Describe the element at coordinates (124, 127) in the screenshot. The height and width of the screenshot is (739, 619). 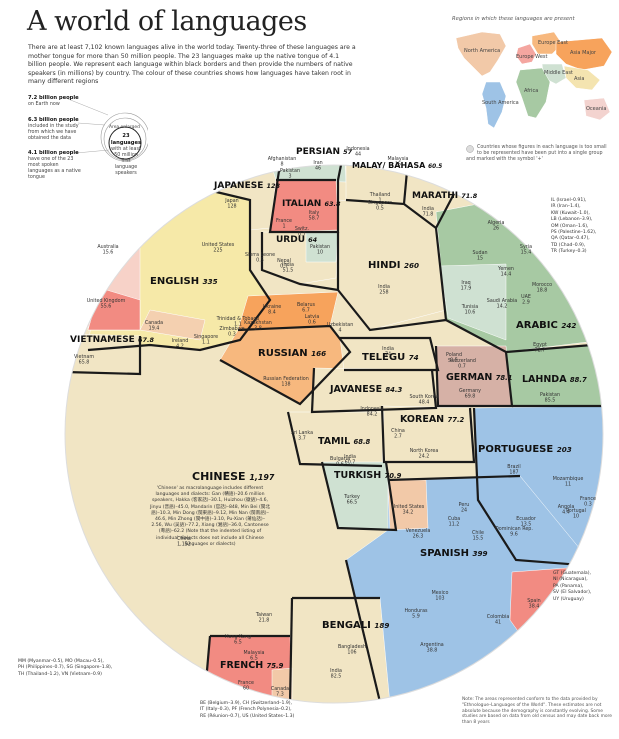
I see `key-area-label: Area enlarged` at that location.